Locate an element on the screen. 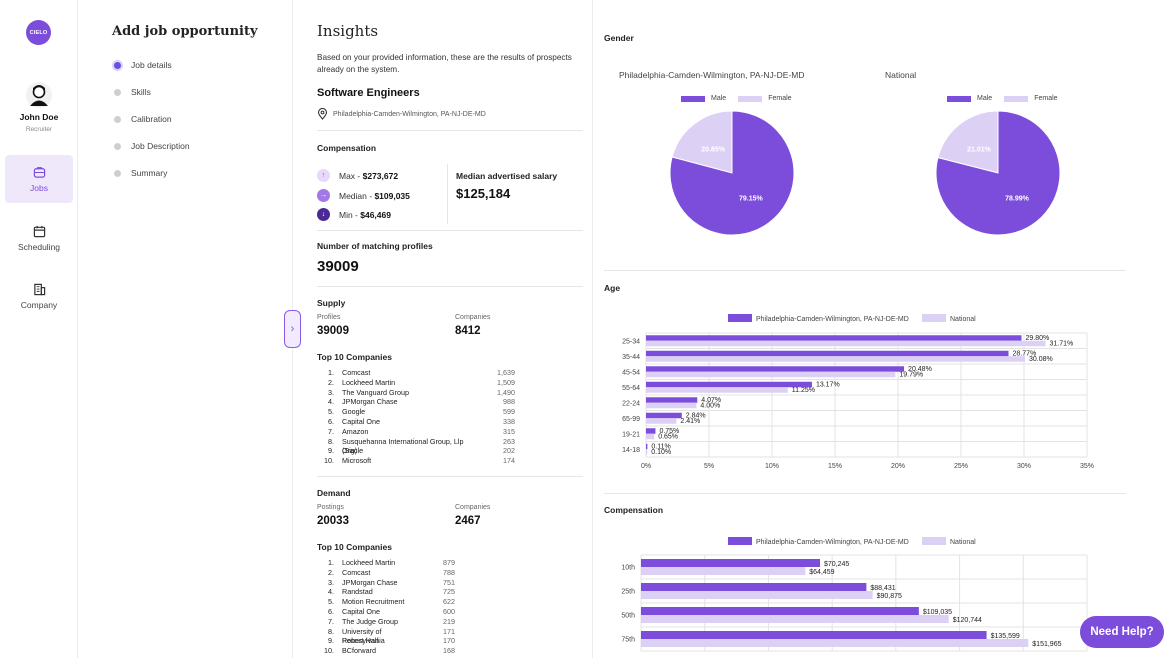 This screenshot has height=658, width=1170. logo-text: CIELO is located at coordinates (38, 32).